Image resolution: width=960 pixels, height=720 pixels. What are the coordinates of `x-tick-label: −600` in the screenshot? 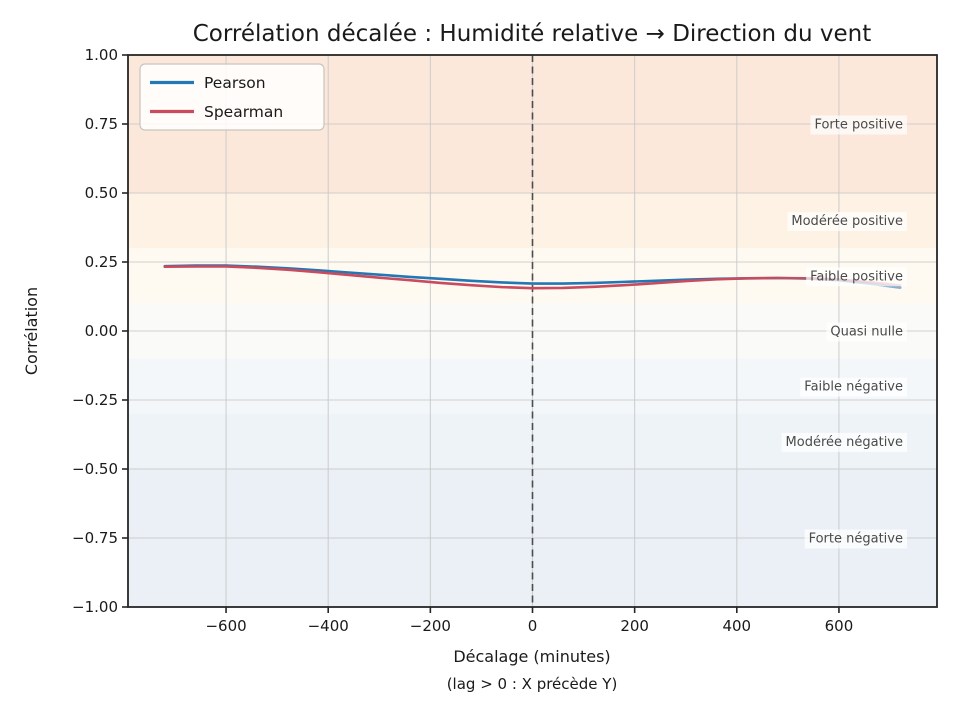 It's located at (225, 626).